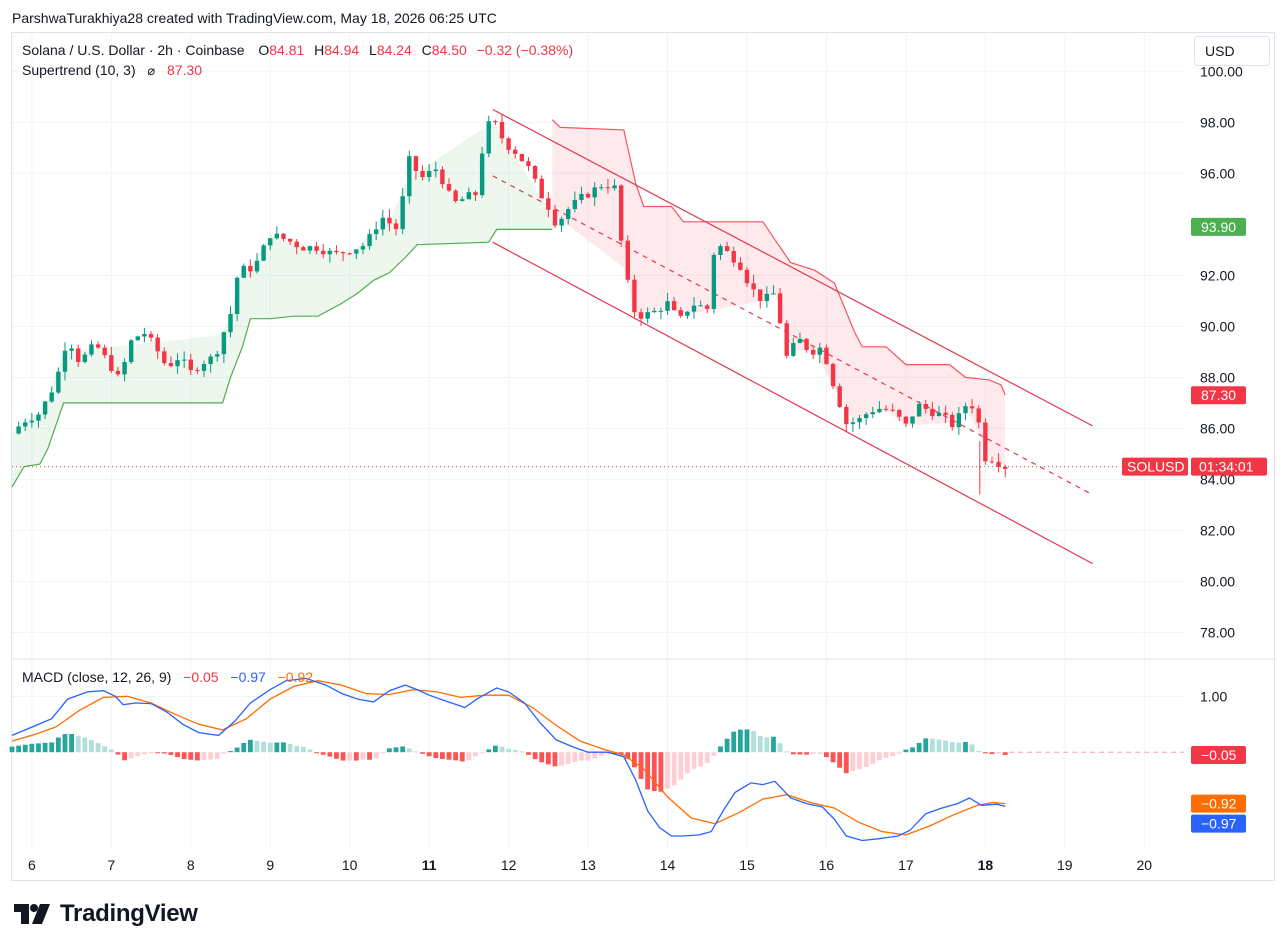 Image resolution: width=1287 pixels, height=952 pixels. What do you see at coordinates (1217, 326) in the screenshot?
I see `y-tick-label: 90.00` at bounding box center [1217, 326].